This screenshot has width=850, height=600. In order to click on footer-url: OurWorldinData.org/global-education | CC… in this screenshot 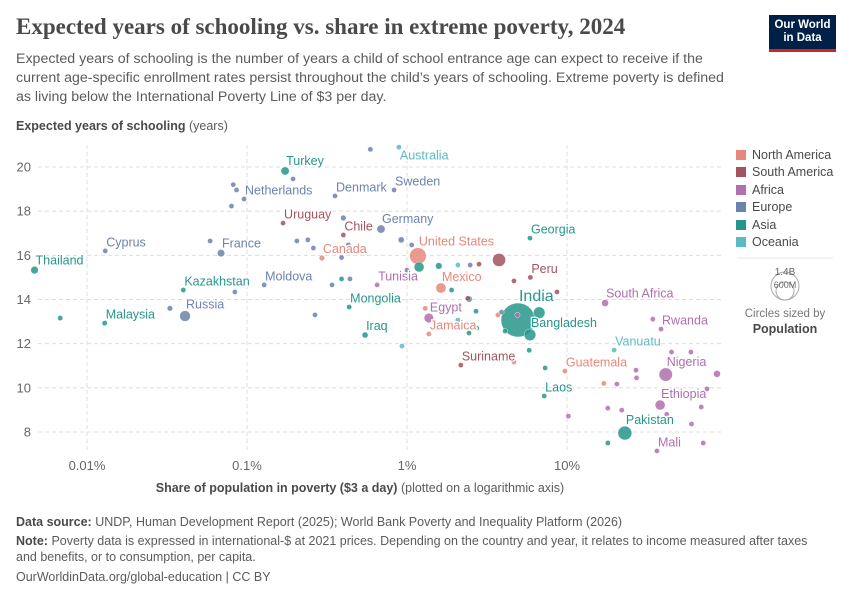, I will do `click(143, 577)`.